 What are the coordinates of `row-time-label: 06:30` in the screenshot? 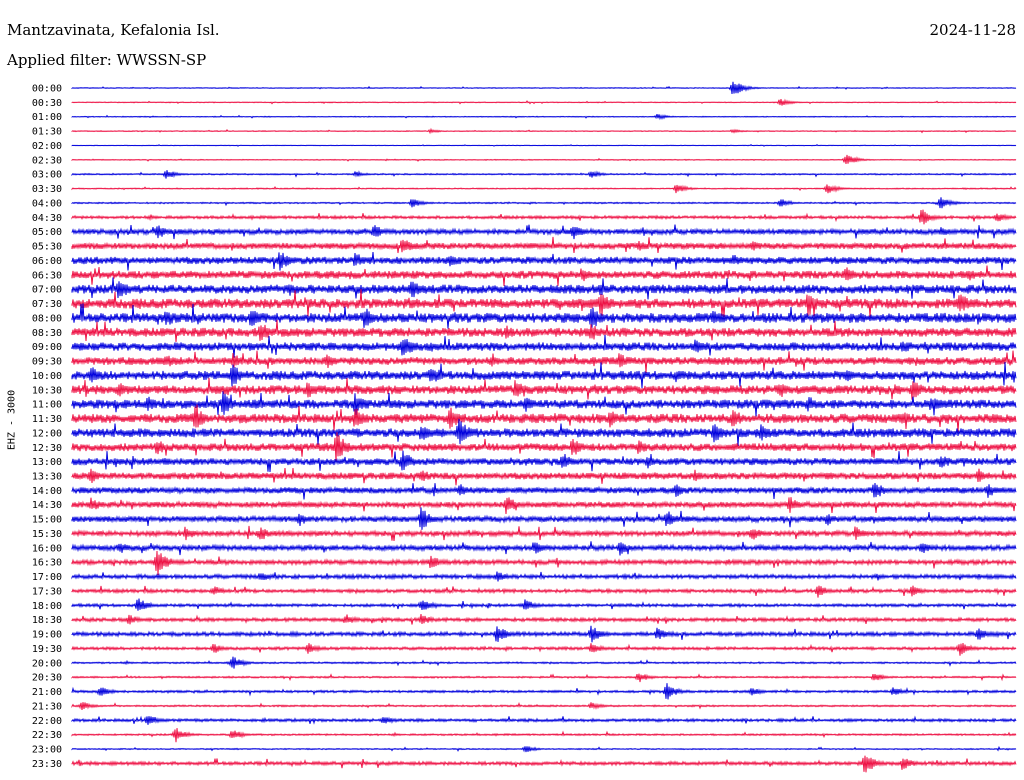 It's located at (47, 275).